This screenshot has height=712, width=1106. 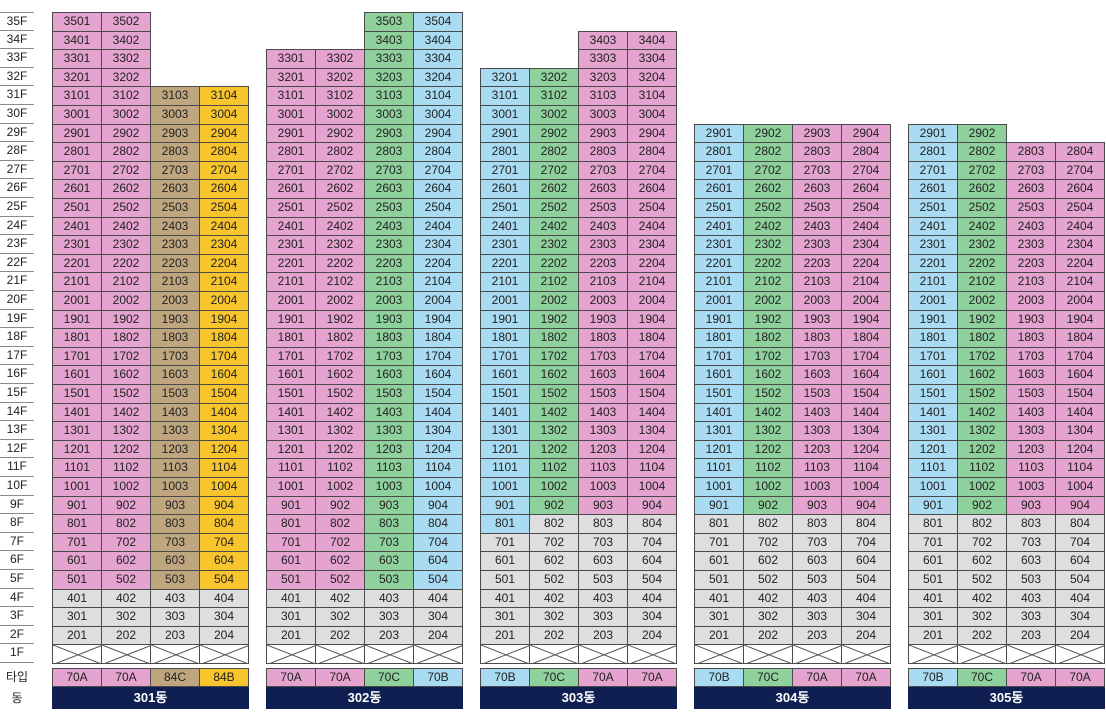 I want to click on unit-cell: 302, so click(x=126, y=617).